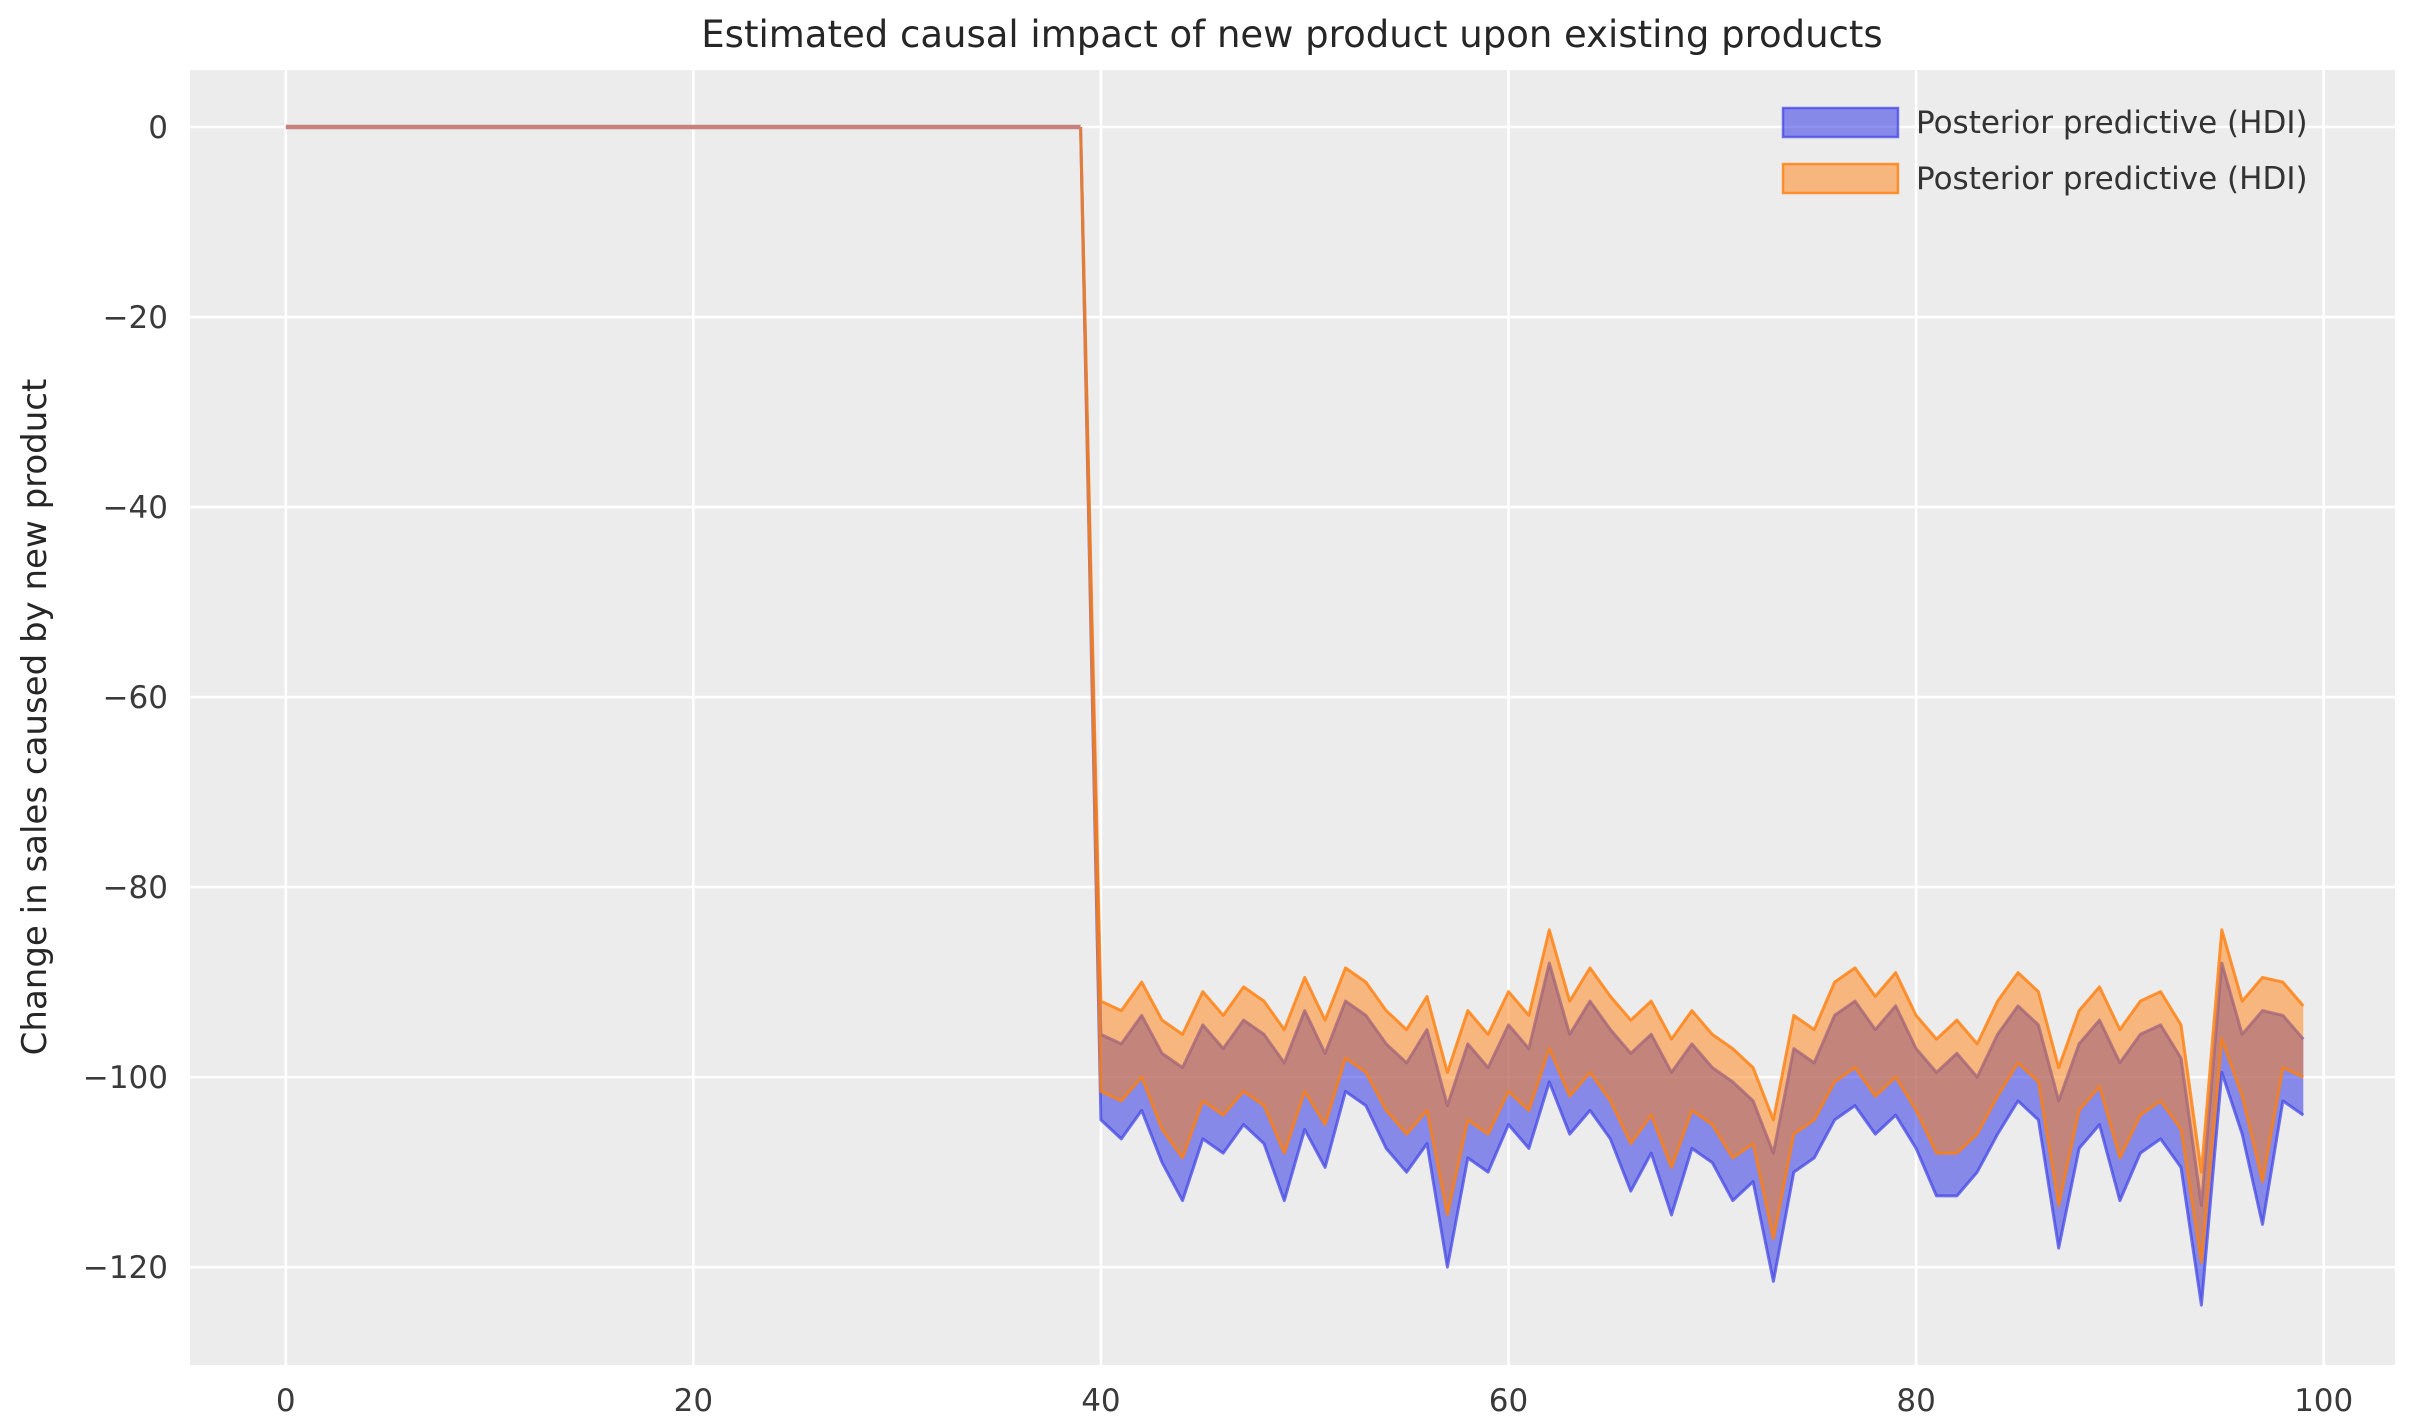 The height and width of the screenshot is (1423, 2423). Describe the element at coordinates (135, 318) in the screenshot. I see `y-tick-label: −20` at that location.